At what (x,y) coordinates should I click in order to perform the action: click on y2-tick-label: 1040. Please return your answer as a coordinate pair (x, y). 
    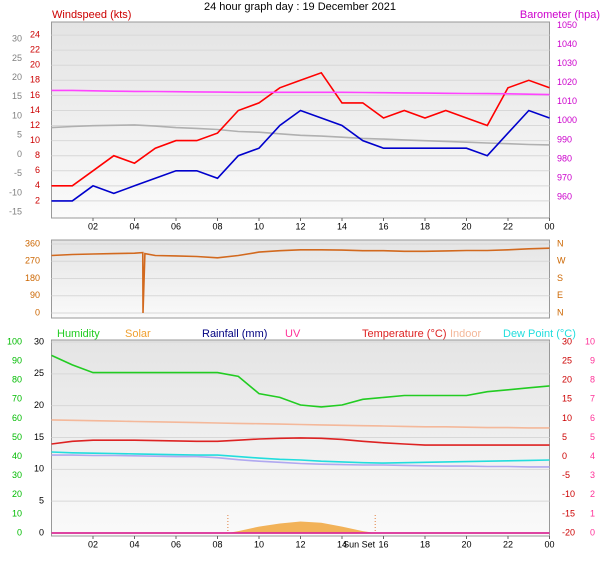
    Looking at the image, I should click on (567, 44).